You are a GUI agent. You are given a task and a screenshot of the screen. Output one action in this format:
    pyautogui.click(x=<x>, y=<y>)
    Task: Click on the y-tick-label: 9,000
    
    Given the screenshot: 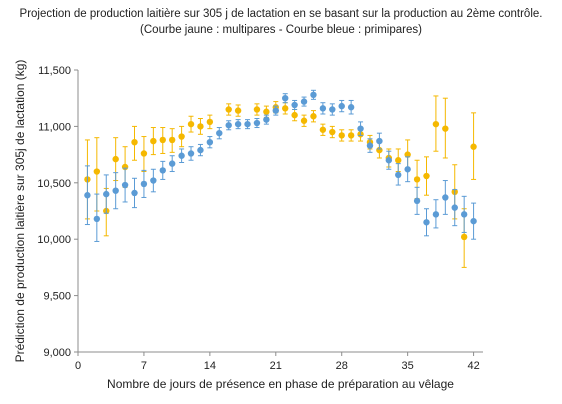 What is the action you would take?
    pyautogui.click(x=57, y=353)
    